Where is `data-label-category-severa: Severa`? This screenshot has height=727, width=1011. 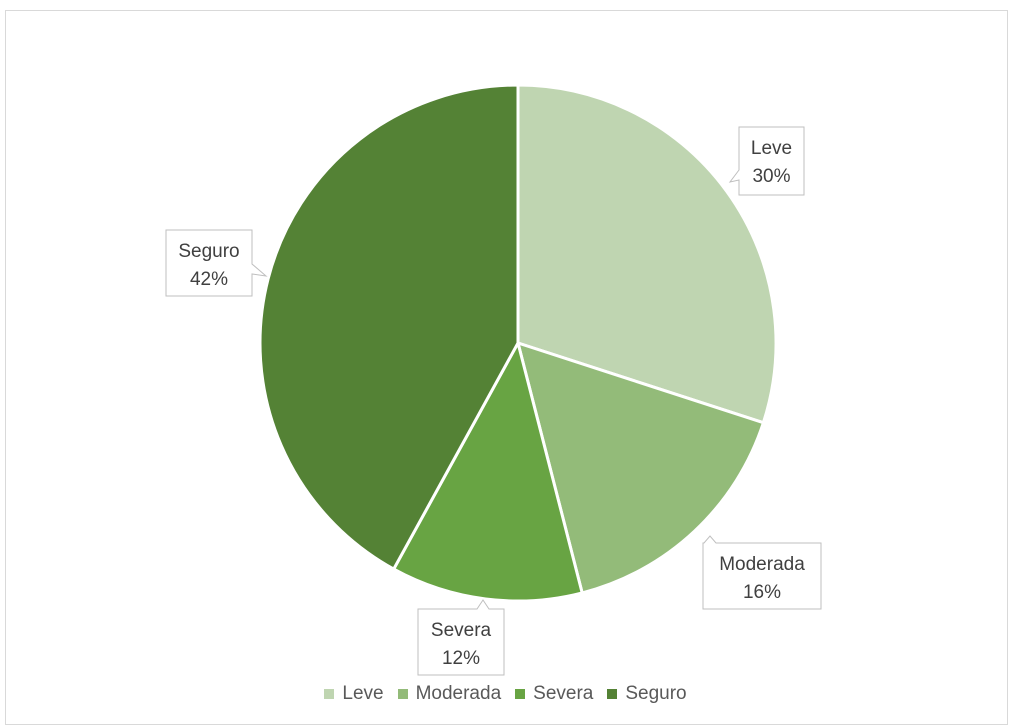
data-label-category-severa: Severa is located at coordinates (461, 630).